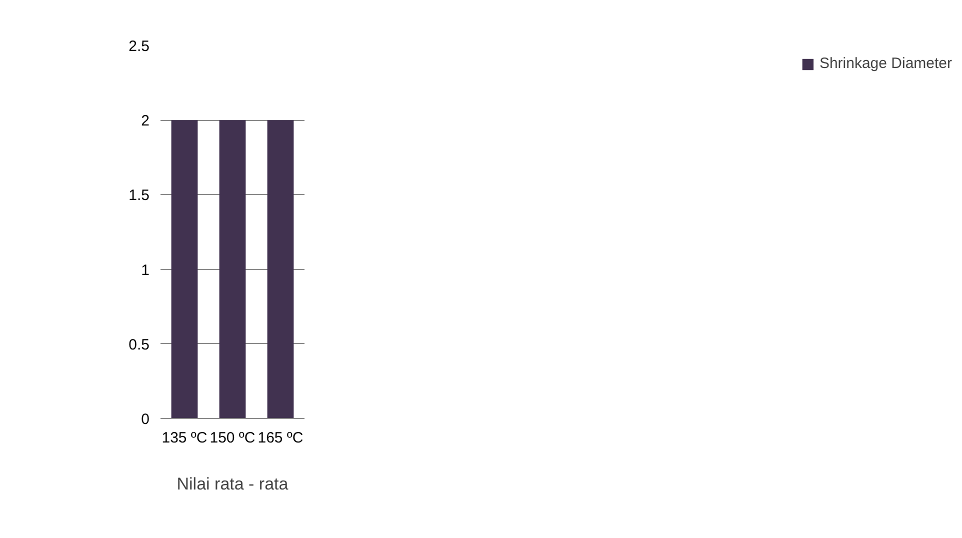 This screenshot has width=962, height=538. Describe the element at coordinates (145, 419) in the screenshot. I see `y-tick-label: 0` at that location.